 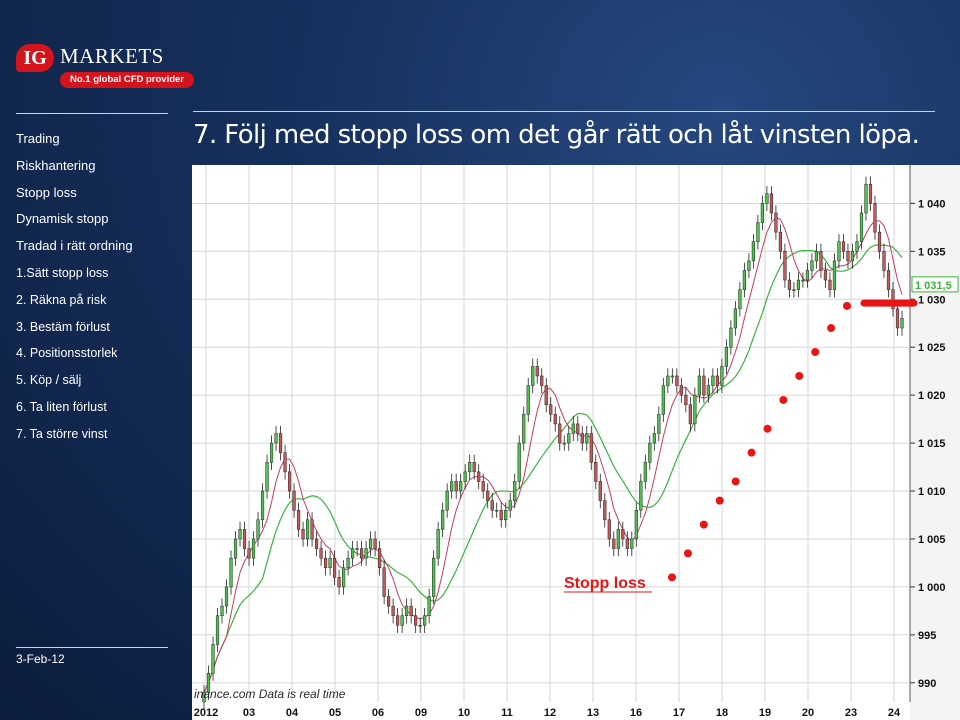 What do you see at coordinates (92, 113) in the screenshot?
I see `sidebar-top-divider` at bounding box center [92, 113].